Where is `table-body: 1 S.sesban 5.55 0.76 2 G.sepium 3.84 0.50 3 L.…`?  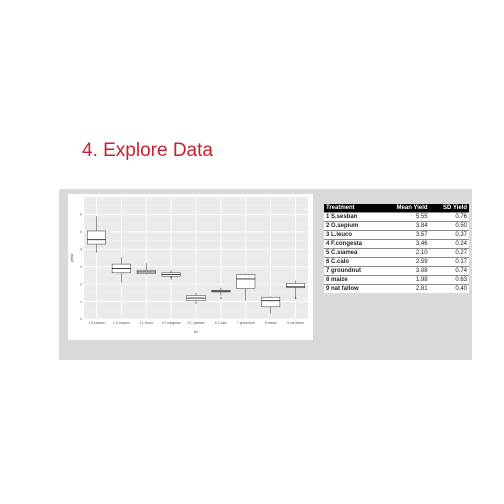
table-body: 1 S.sesban 5.55 0.76 2 G.sepium 3.84 0.50 3 L.… is located at coordinates (396, 252).